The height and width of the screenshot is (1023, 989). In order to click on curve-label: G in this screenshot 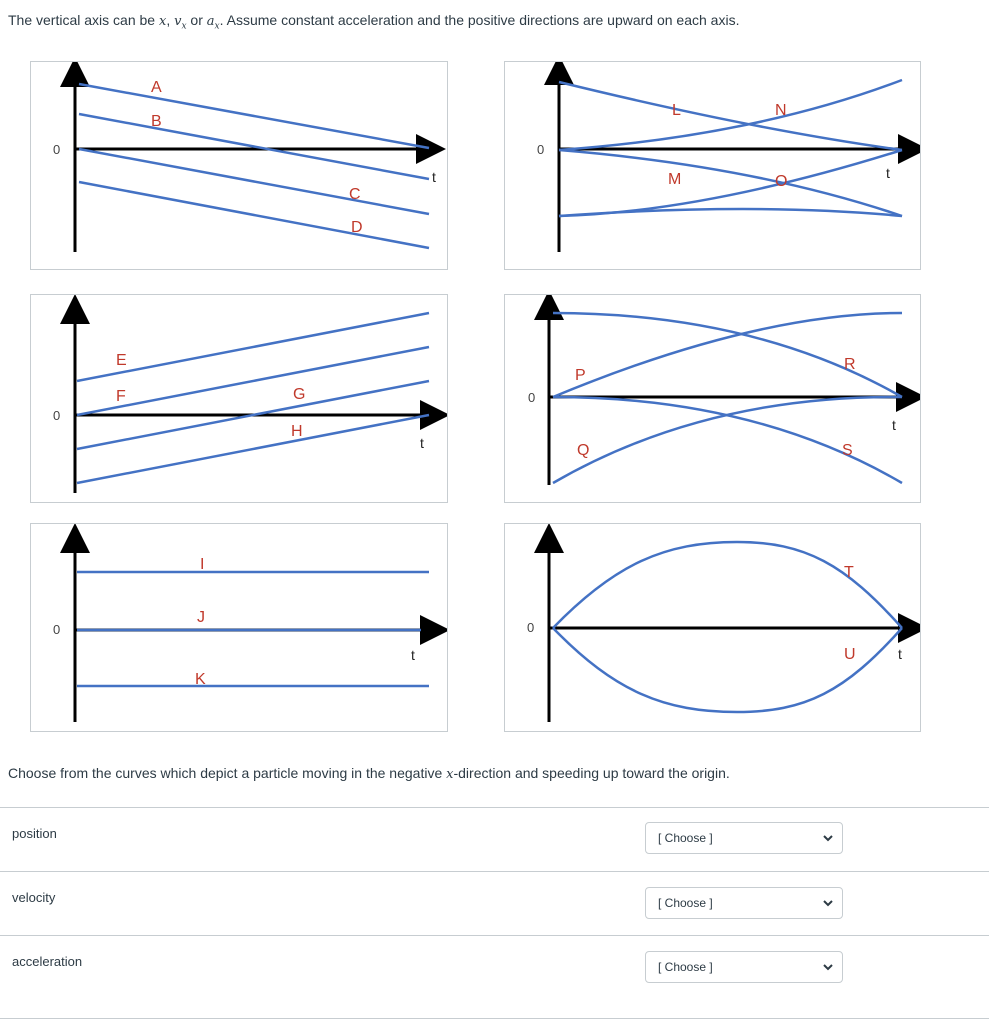, I will do `click(299, 394)`.